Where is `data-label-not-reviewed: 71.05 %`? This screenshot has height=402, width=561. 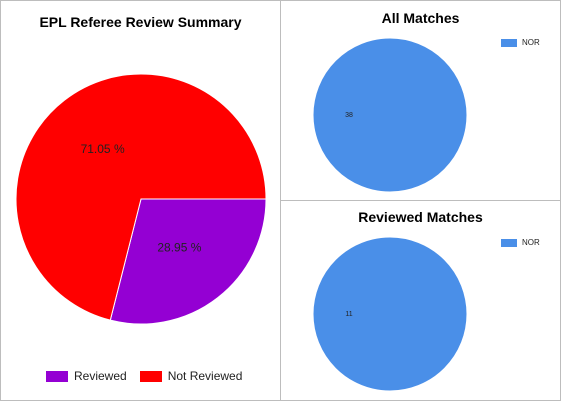 data-label-not-reviewed: 71.05 % is located at coordinates (103, 149).